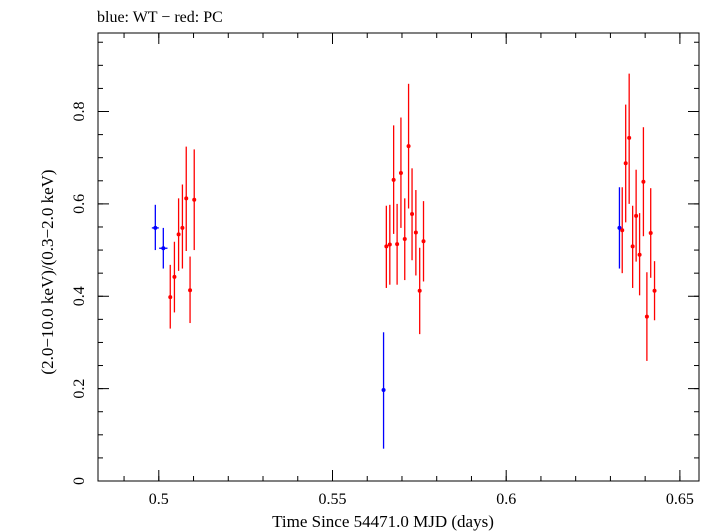 The width and height of the screenshot is (705, 532). I want to click on x-axis-label: Time Since 54471.0 MJD (days), so click(383, 521).